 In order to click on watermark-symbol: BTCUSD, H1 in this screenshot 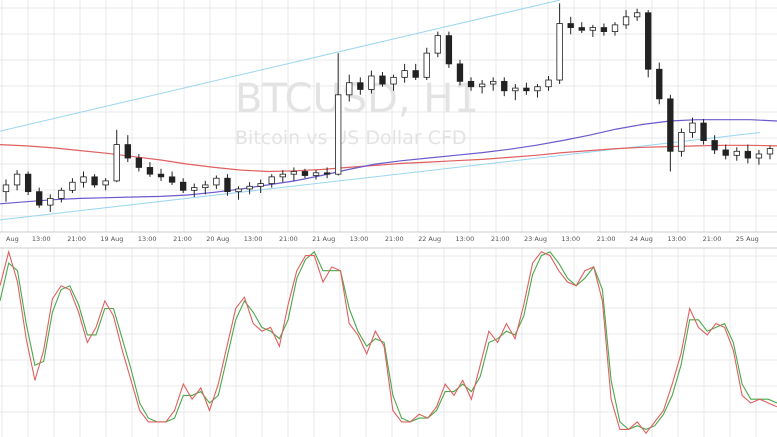, I will do `click(357, 99)`.